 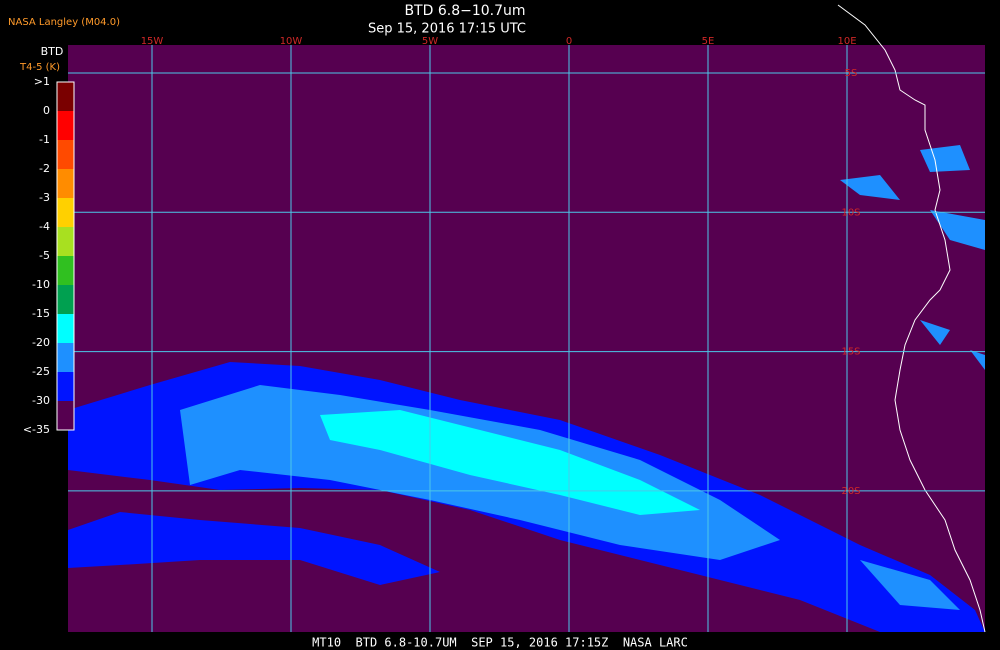 I want to click on colorbar-label: -25, so click(x=41, y=371).